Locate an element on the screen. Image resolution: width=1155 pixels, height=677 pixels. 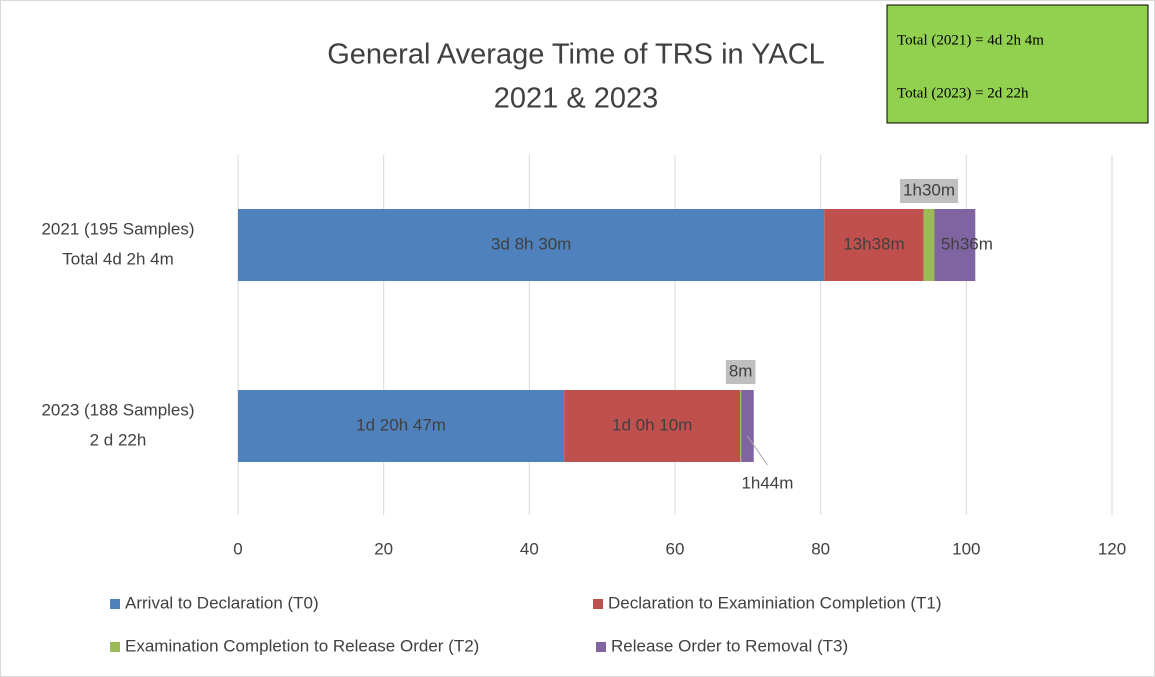
y-tick-label: 2023 (188 Samples) is located at coordinates (117, 409).